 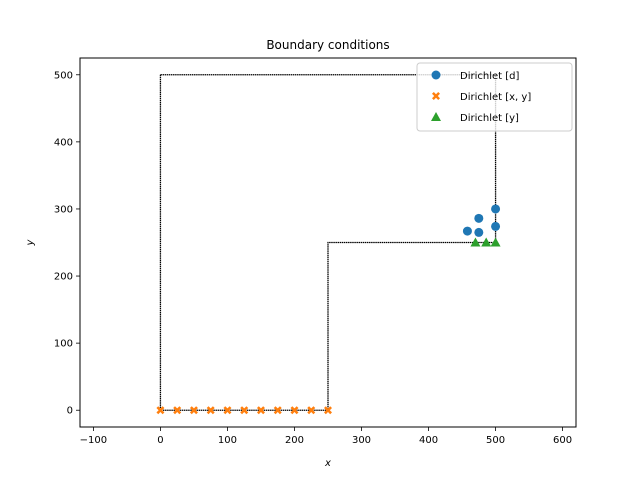 I want to click on y-tick-label: 100, so click(x=63, y=344).